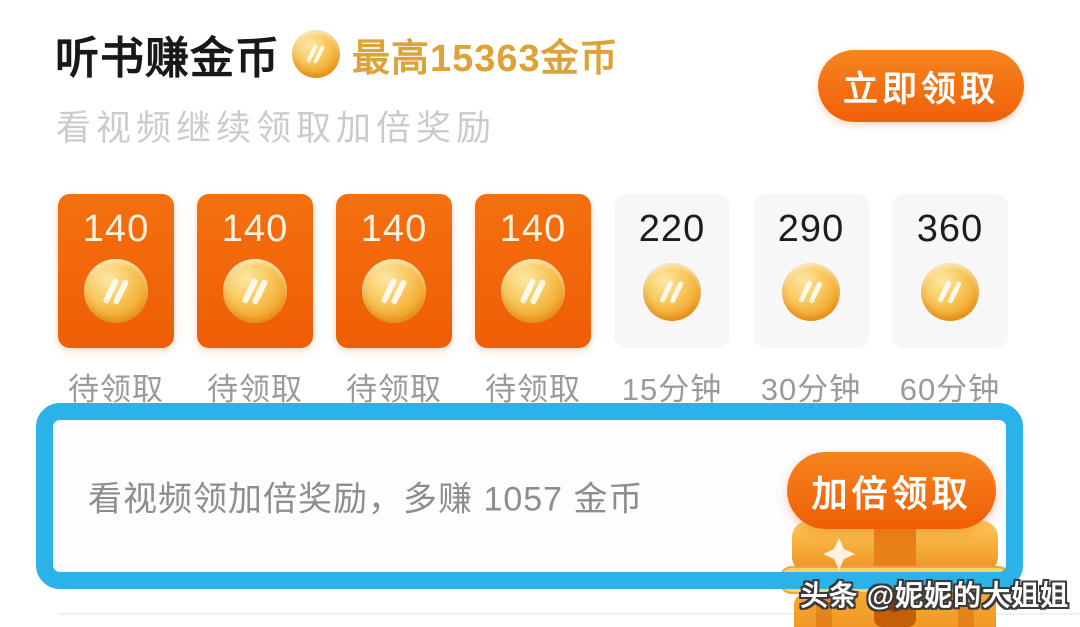  Describe the element at coordinates (891, 490) in the screenshot. I see `double-claim-button: 加倍领取` at that location.